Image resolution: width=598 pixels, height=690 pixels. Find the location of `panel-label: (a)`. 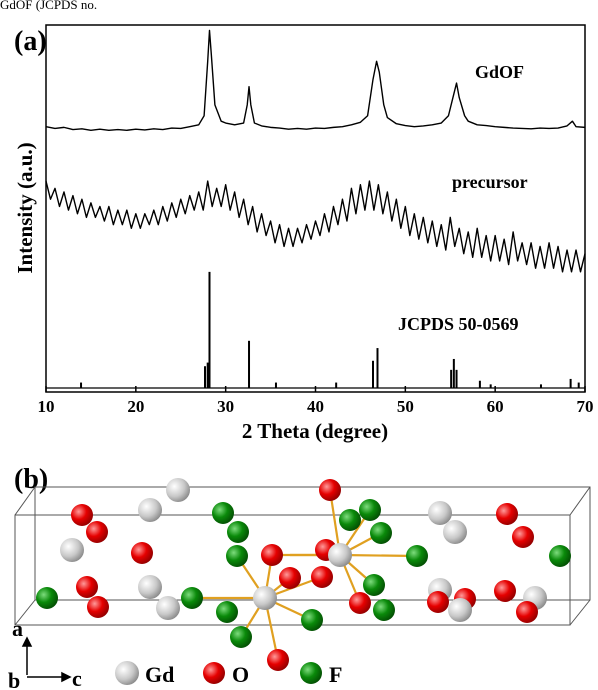

panel-label: (a) is located at coordinates (30, 41).